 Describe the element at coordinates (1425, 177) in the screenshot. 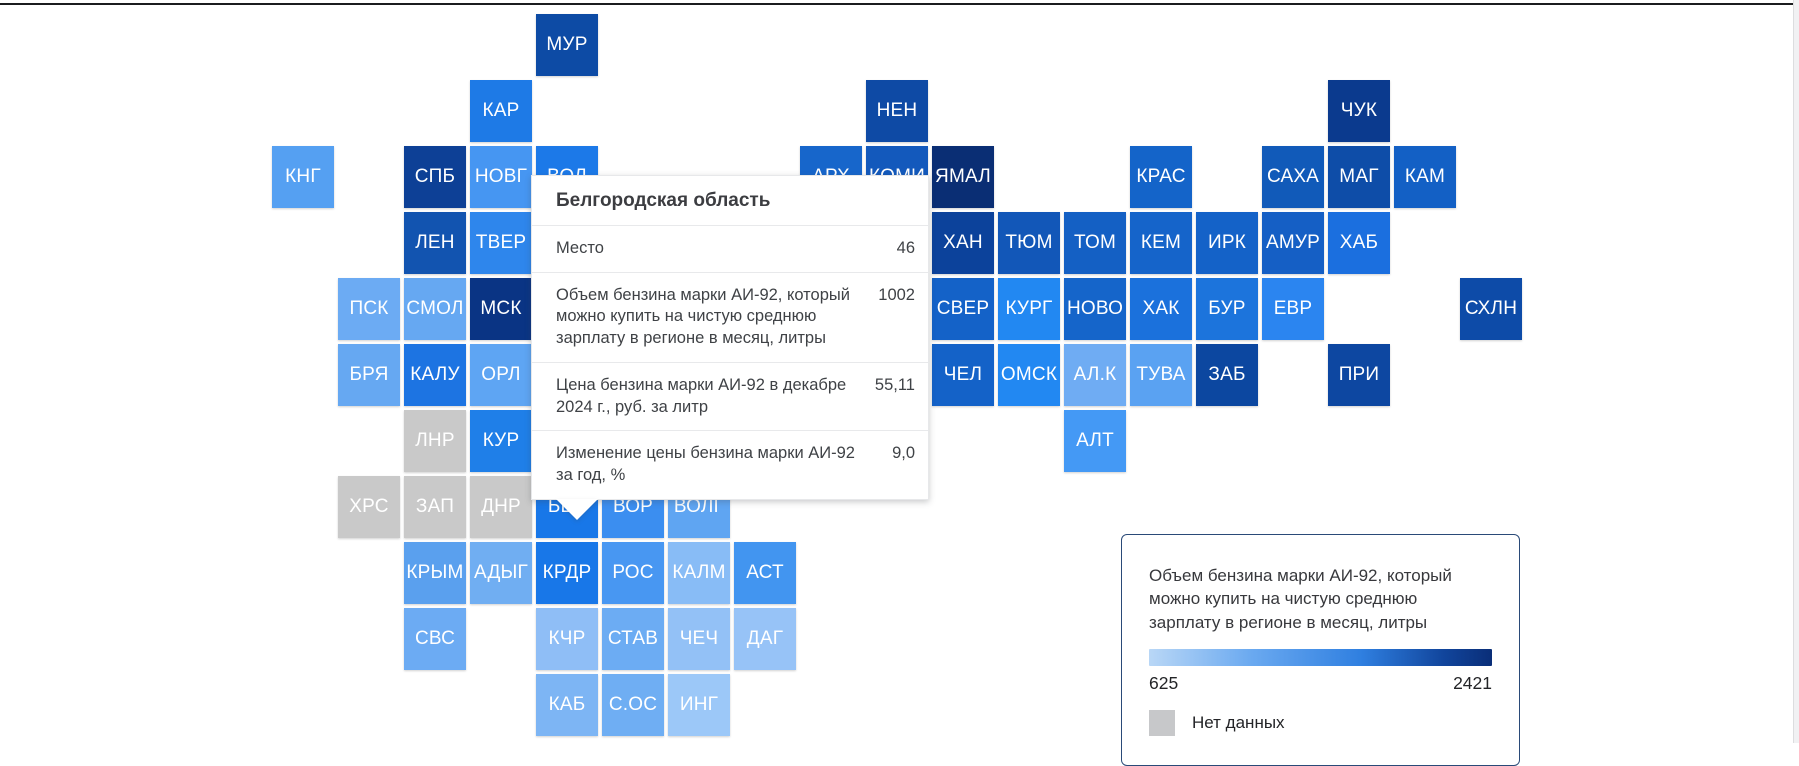

I see `region-tile-КАМ: КАМ` at that location.